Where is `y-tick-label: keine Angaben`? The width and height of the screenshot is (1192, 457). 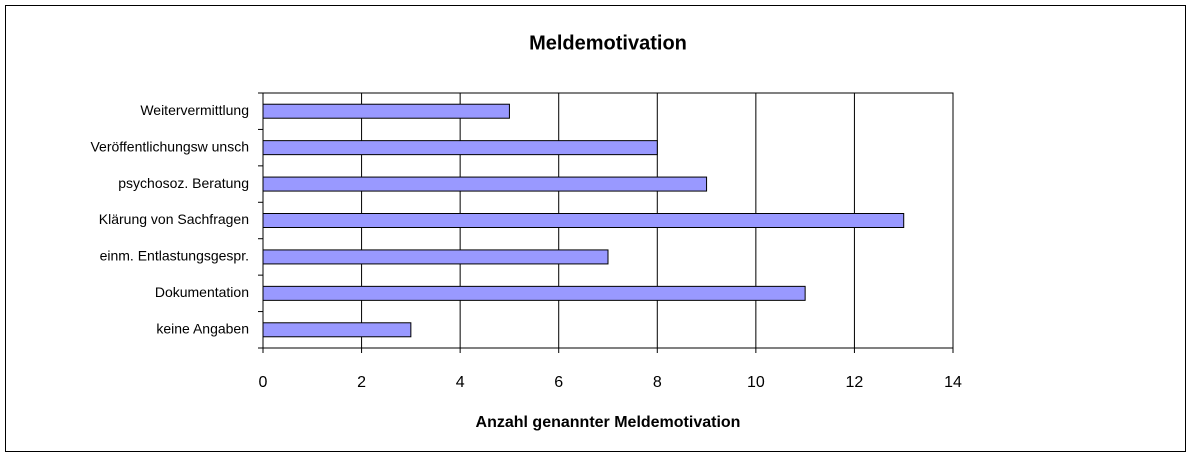 y-tick-label: keine Angaben is located at coordinates (202, 328).